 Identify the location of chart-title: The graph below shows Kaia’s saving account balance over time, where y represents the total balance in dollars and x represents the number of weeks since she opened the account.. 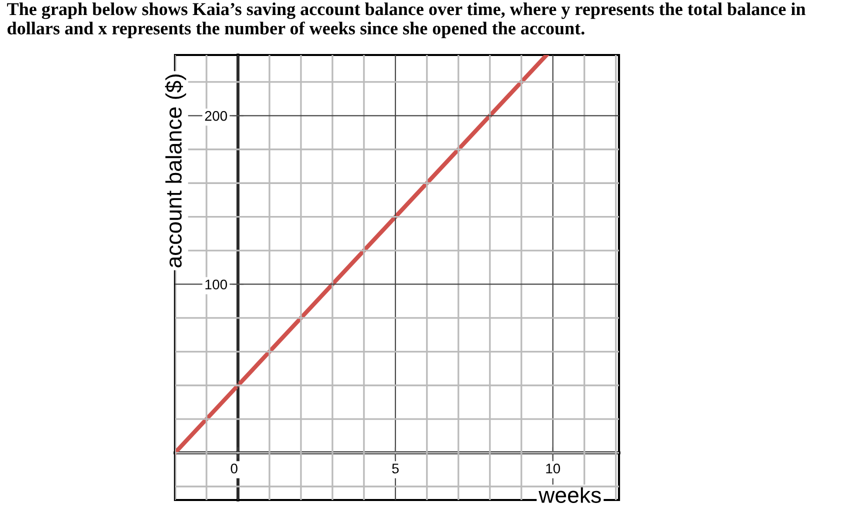
(406, 20).